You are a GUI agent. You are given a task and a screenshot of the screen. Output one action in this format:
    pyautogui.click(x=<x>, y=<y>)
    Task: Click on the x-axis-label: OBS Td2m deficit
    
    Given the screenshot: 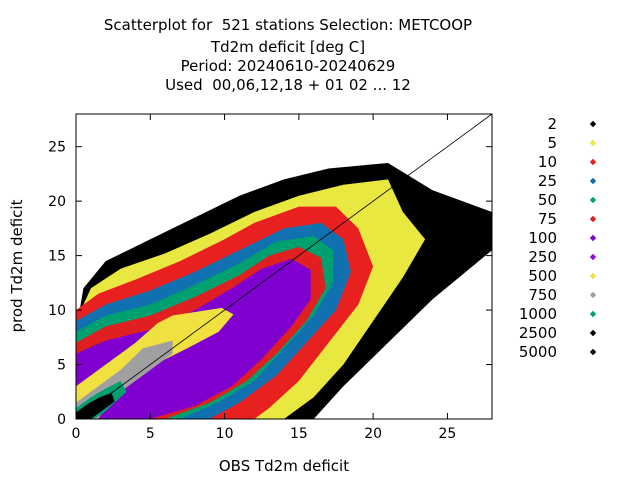 What is the action you would take?
    pyautogui.click(x=284, y=466)
    